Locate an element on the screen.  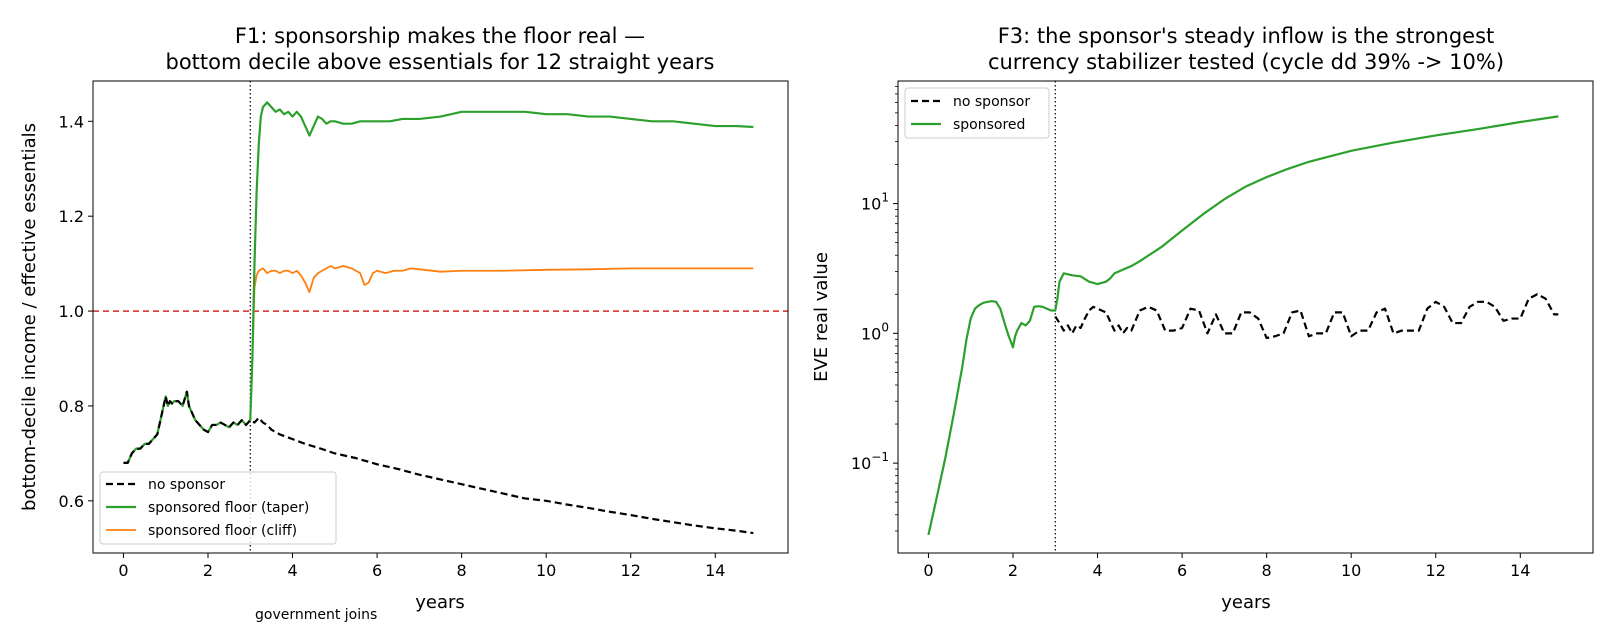
f3-x-tick-label: 6 is located at coordinates (1182, 570).